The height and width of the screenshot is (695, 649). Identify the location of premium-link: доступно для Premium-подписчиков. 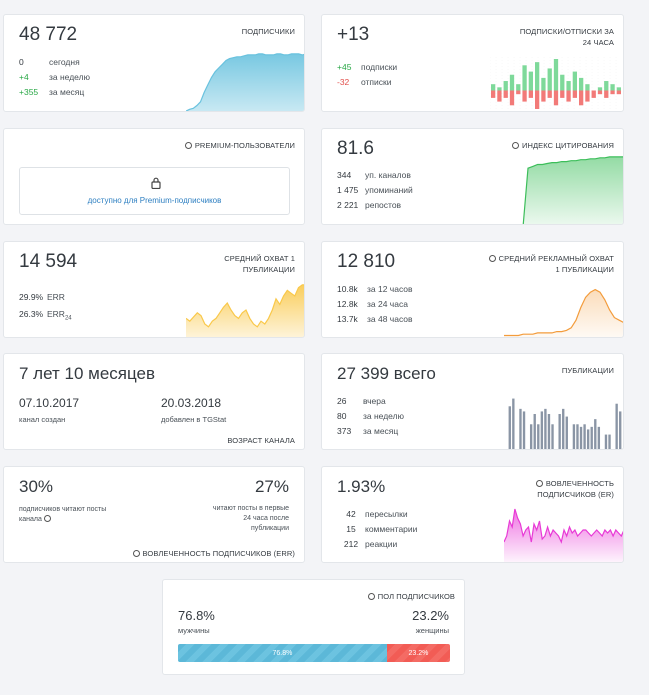
(154, 200).